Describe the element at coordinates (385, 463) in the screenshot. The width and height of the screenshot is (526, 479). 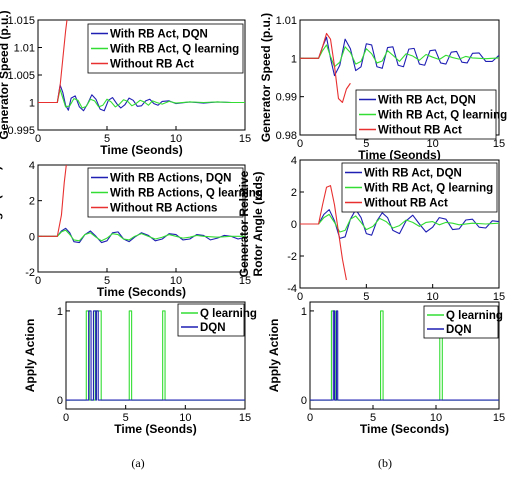
I see `subfigure-caption: (b)` at that location.